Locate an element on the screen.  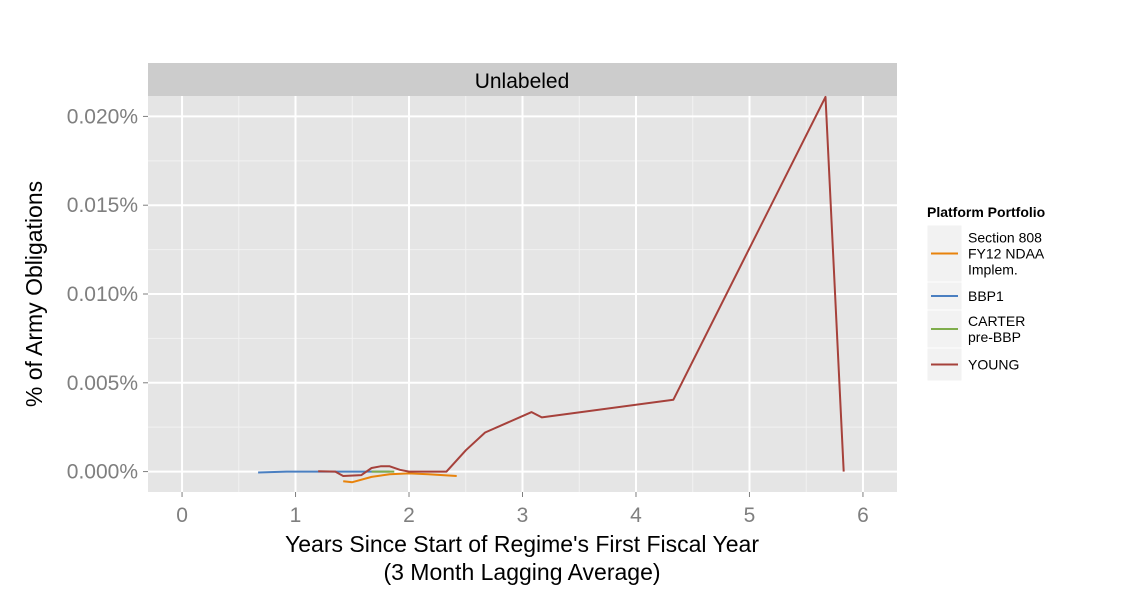
legend-label-line: YOUNG is located at coordinates (993, 365).